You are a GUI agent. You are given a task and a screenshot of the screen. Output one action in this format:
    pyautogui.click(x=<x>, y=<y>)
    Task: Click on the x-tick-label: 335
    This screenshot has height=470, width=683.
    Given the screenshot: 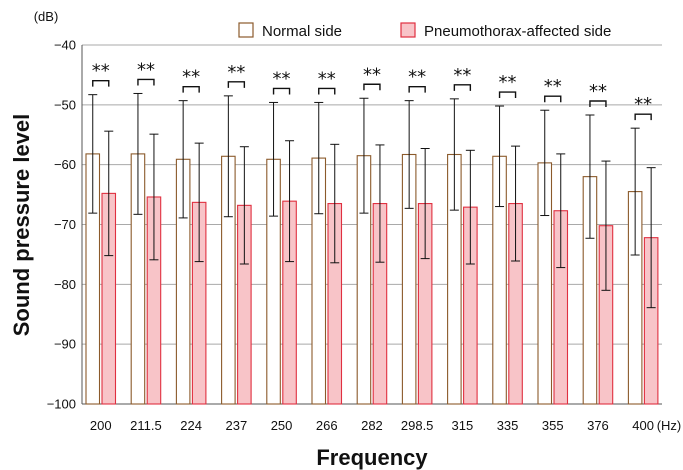 What is the action you would take?
    pyautogui.click(x=508, y=425)
    